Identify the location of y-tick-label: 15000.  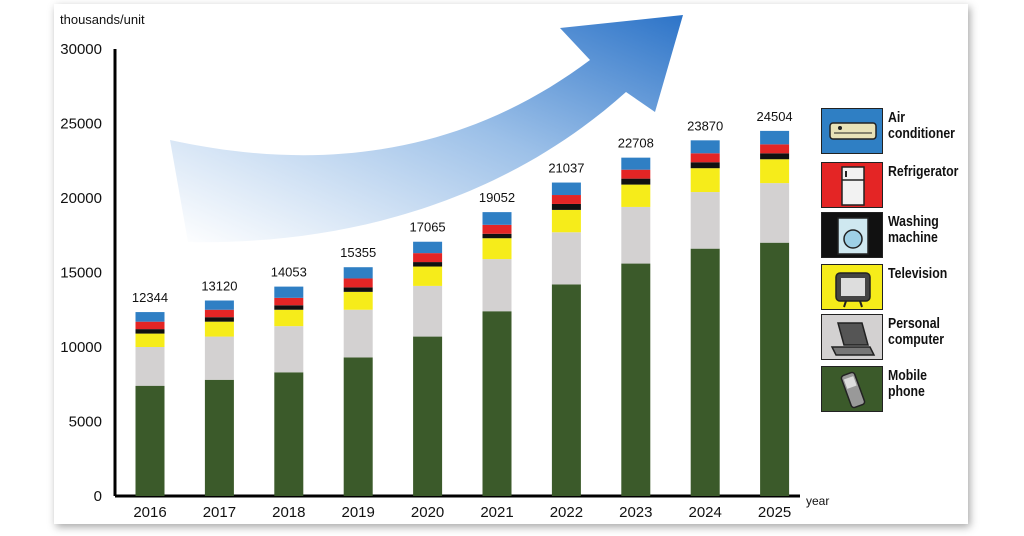
(81, 273).